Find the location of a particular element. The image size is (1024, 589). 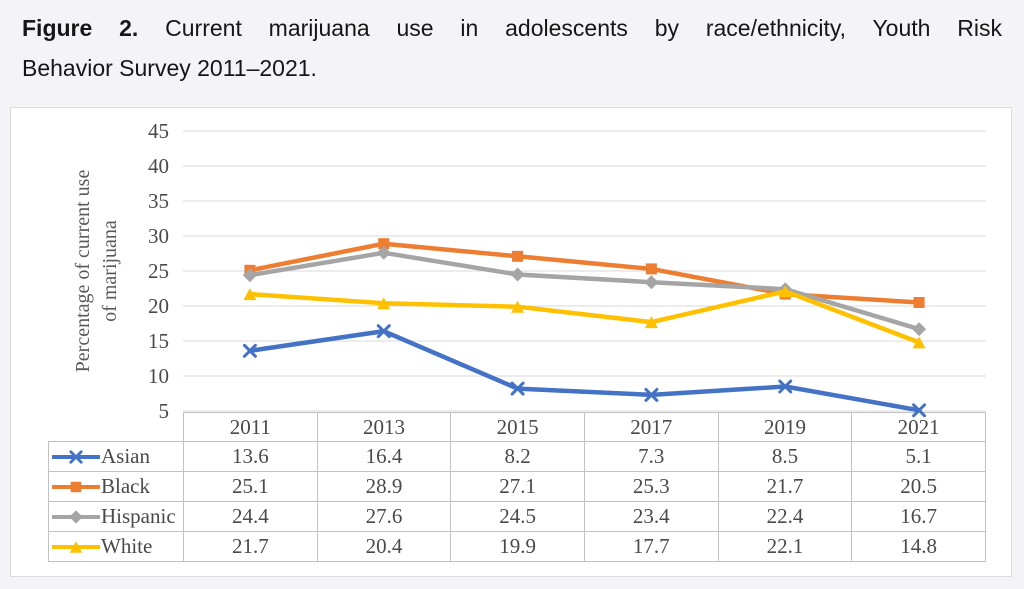

y-tick-label: 10 is located at coordinates (158, 376).